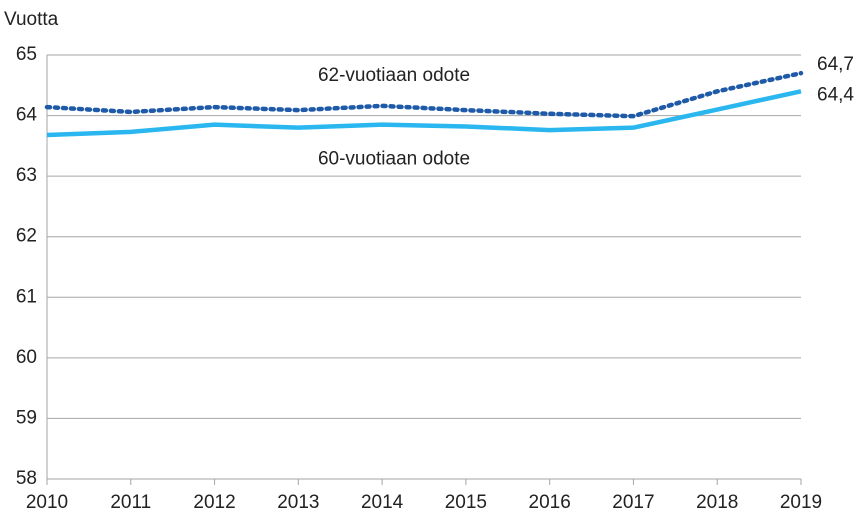 The width and height of the screenshot is (866, 523). What do you see at coordinates (47, 502) in the screenshot?
I see `x-tick-label: 2010` at bounding box center [47, 502].